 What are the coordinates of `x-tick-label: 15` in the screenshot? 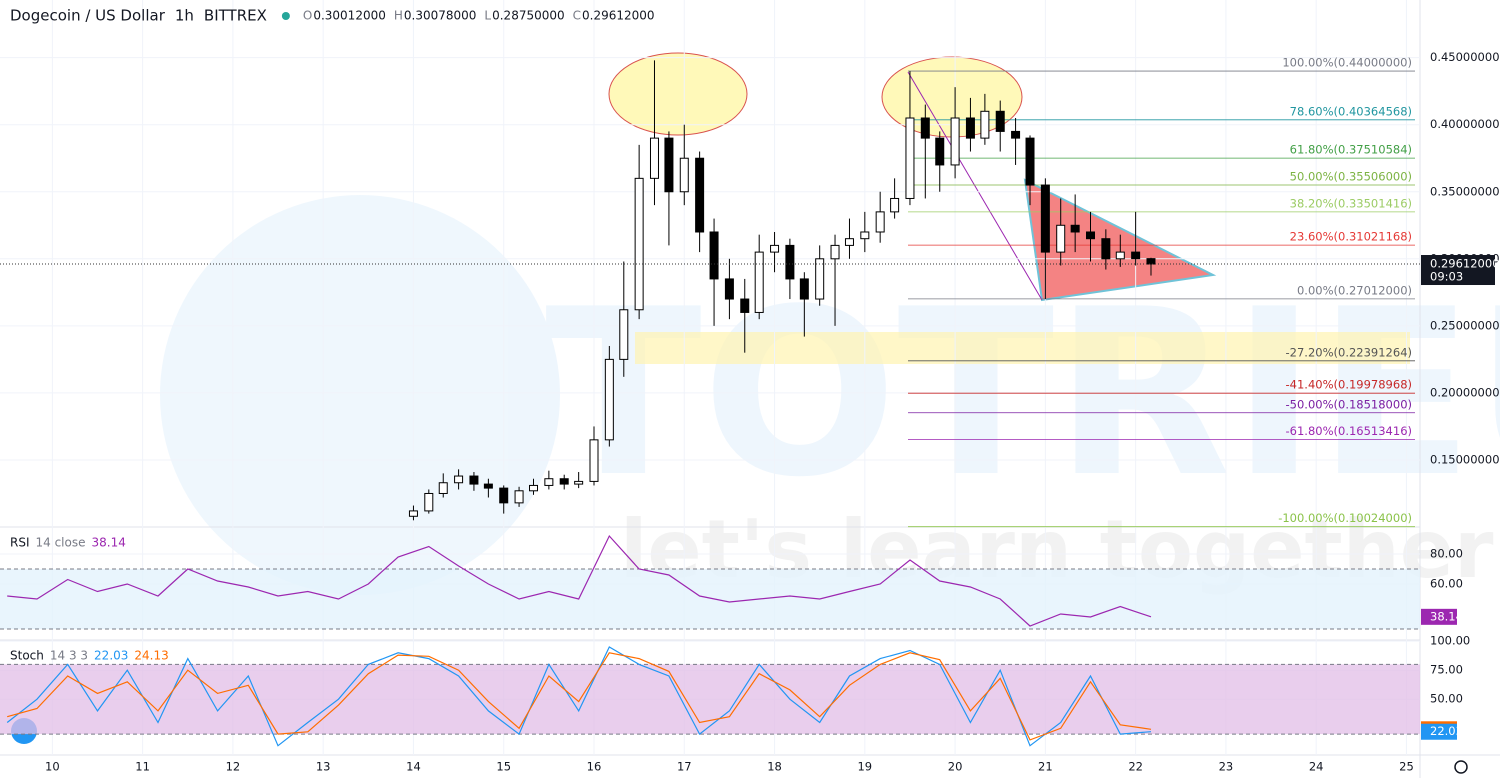 It's located at (503, 767).